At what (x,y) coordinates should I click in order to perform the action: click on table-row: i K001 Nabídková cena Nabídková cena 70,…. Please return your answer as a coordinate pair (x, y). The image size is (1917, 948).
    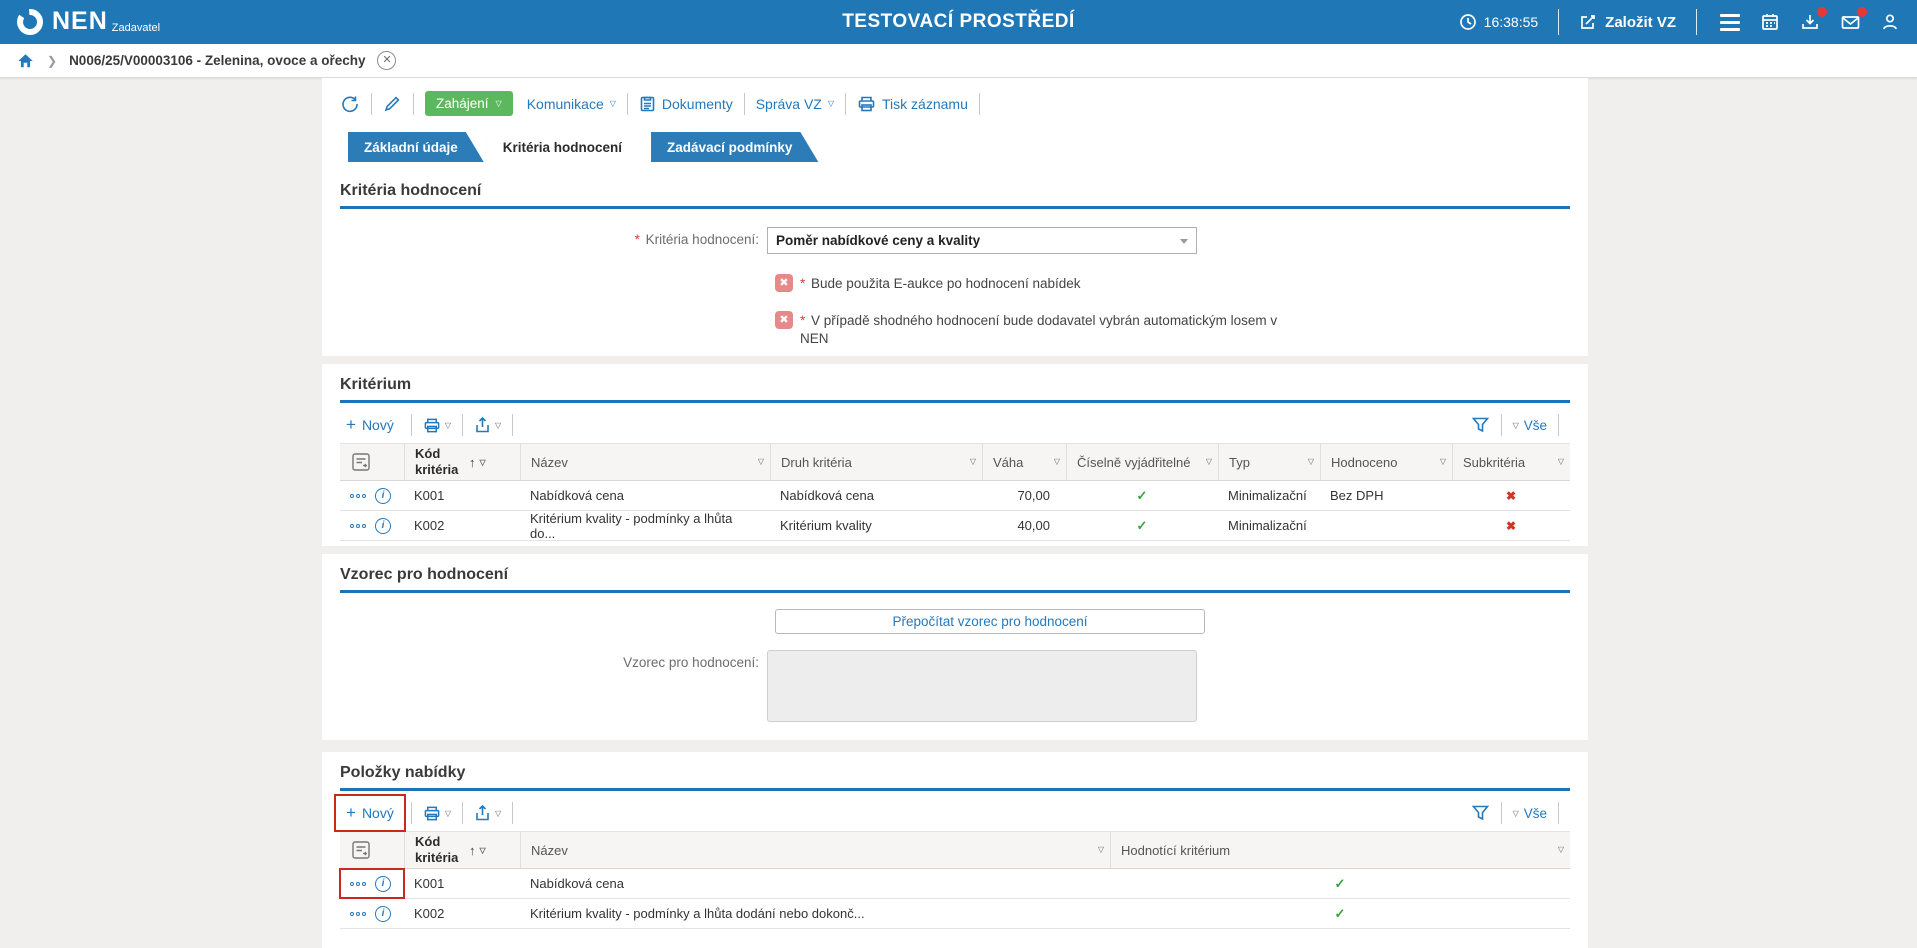
    Looking at the image, I should click on (955, 496).